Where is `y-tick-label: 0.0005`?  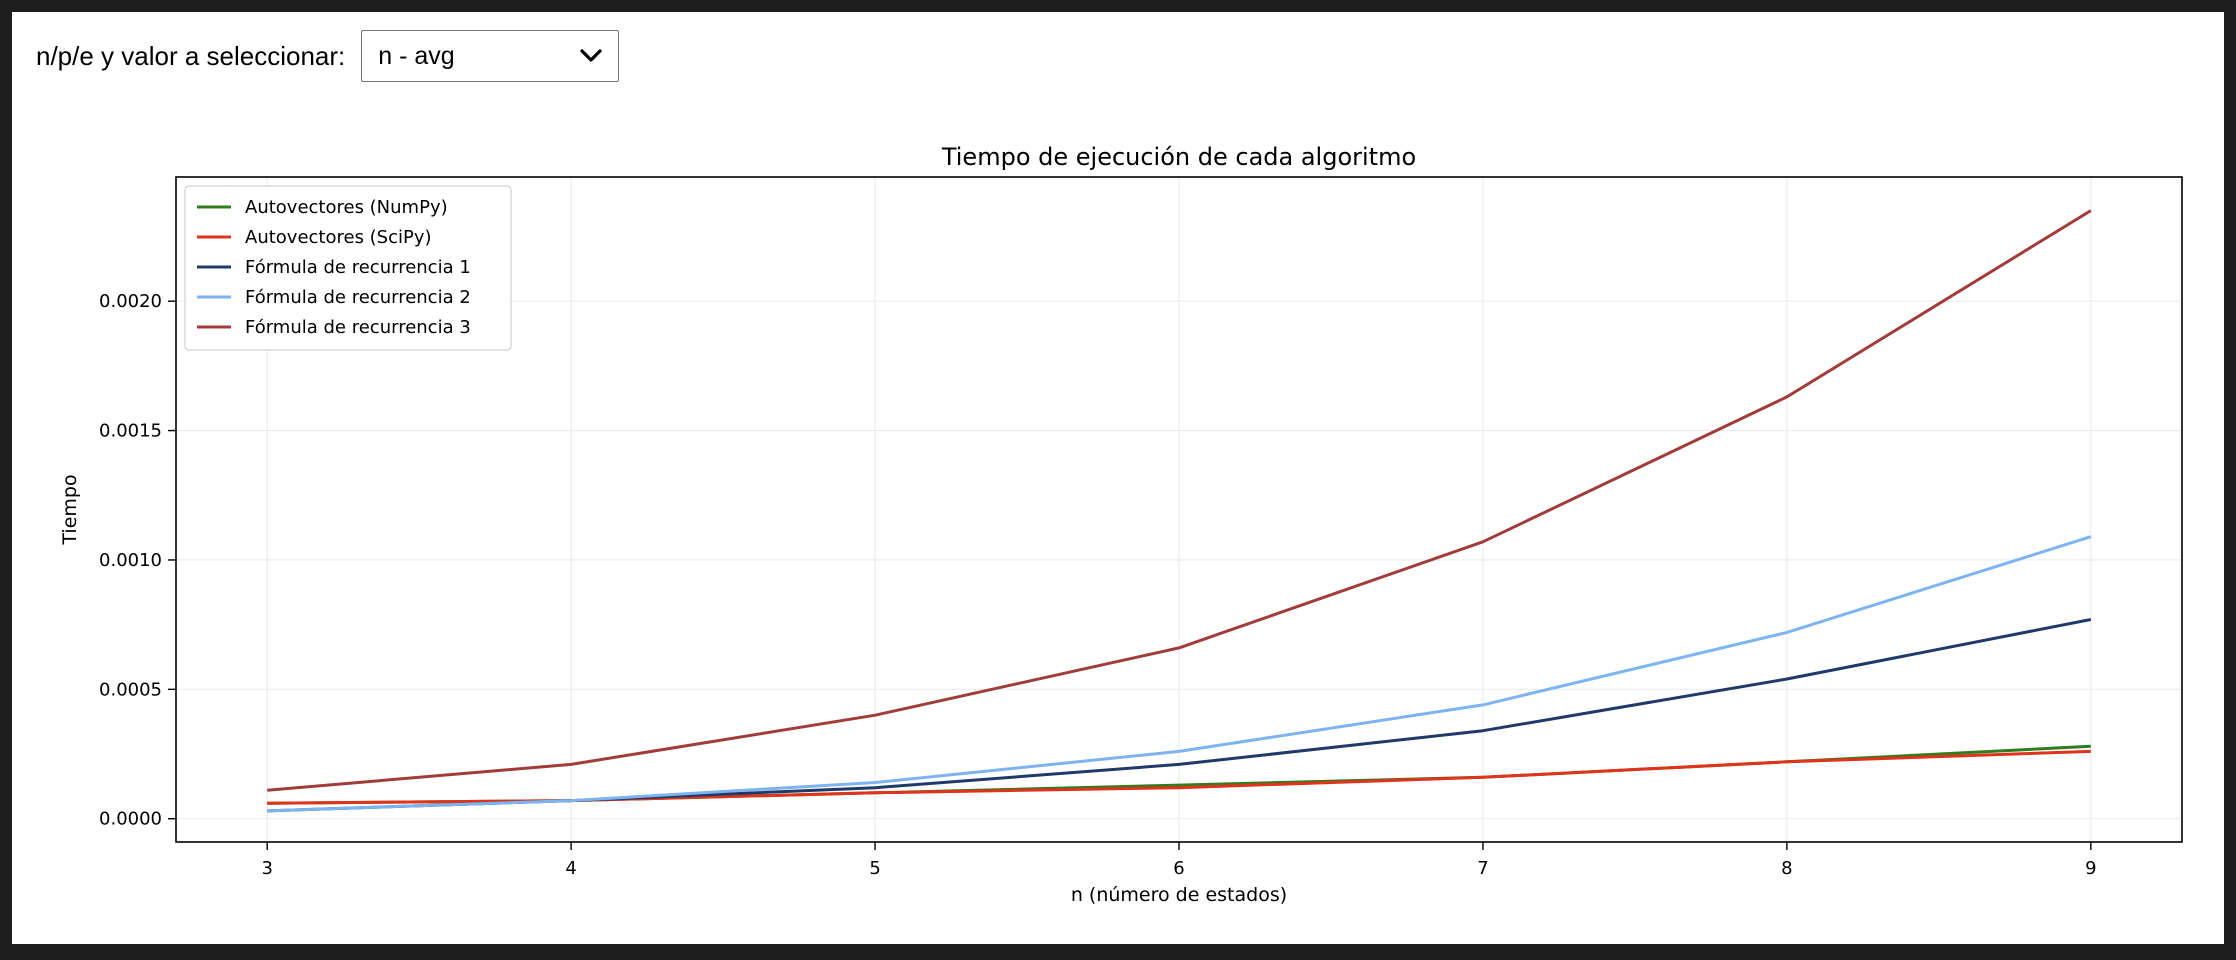
y-tick-label: 0.0005 is located at coordinates (130, 689).